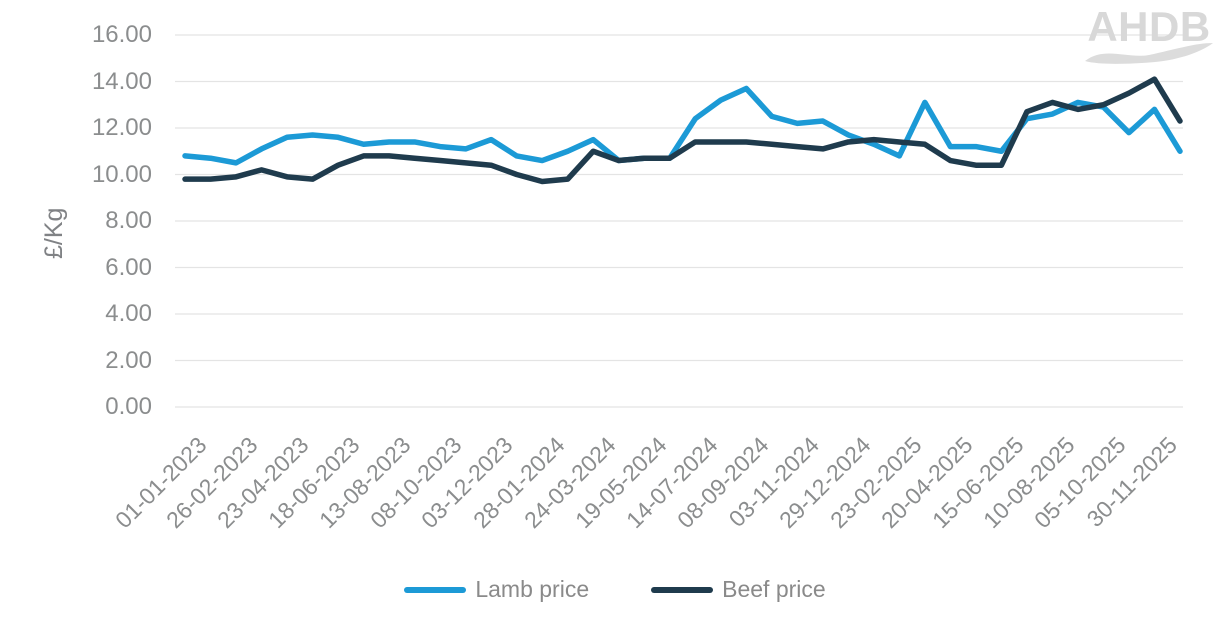  I want to click on y-tick-label: 8.00, so click(128, 220).